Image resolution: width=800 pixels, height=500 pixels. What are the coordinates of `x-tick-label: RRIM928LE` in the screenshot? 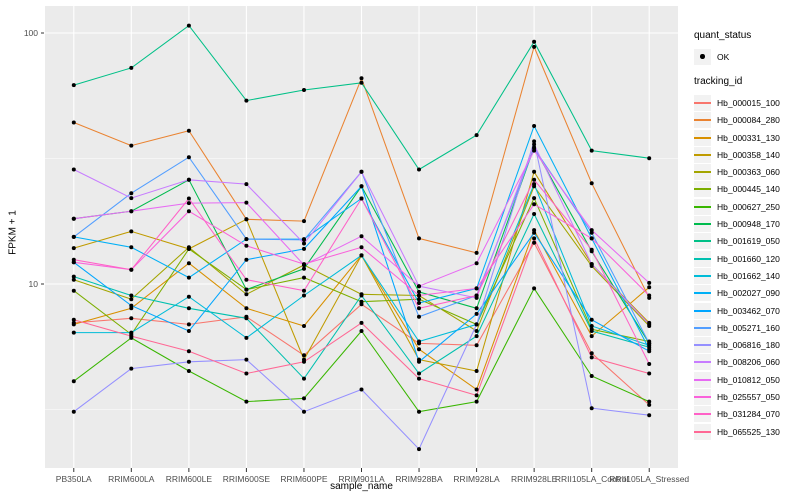 It's located at (534, 479).